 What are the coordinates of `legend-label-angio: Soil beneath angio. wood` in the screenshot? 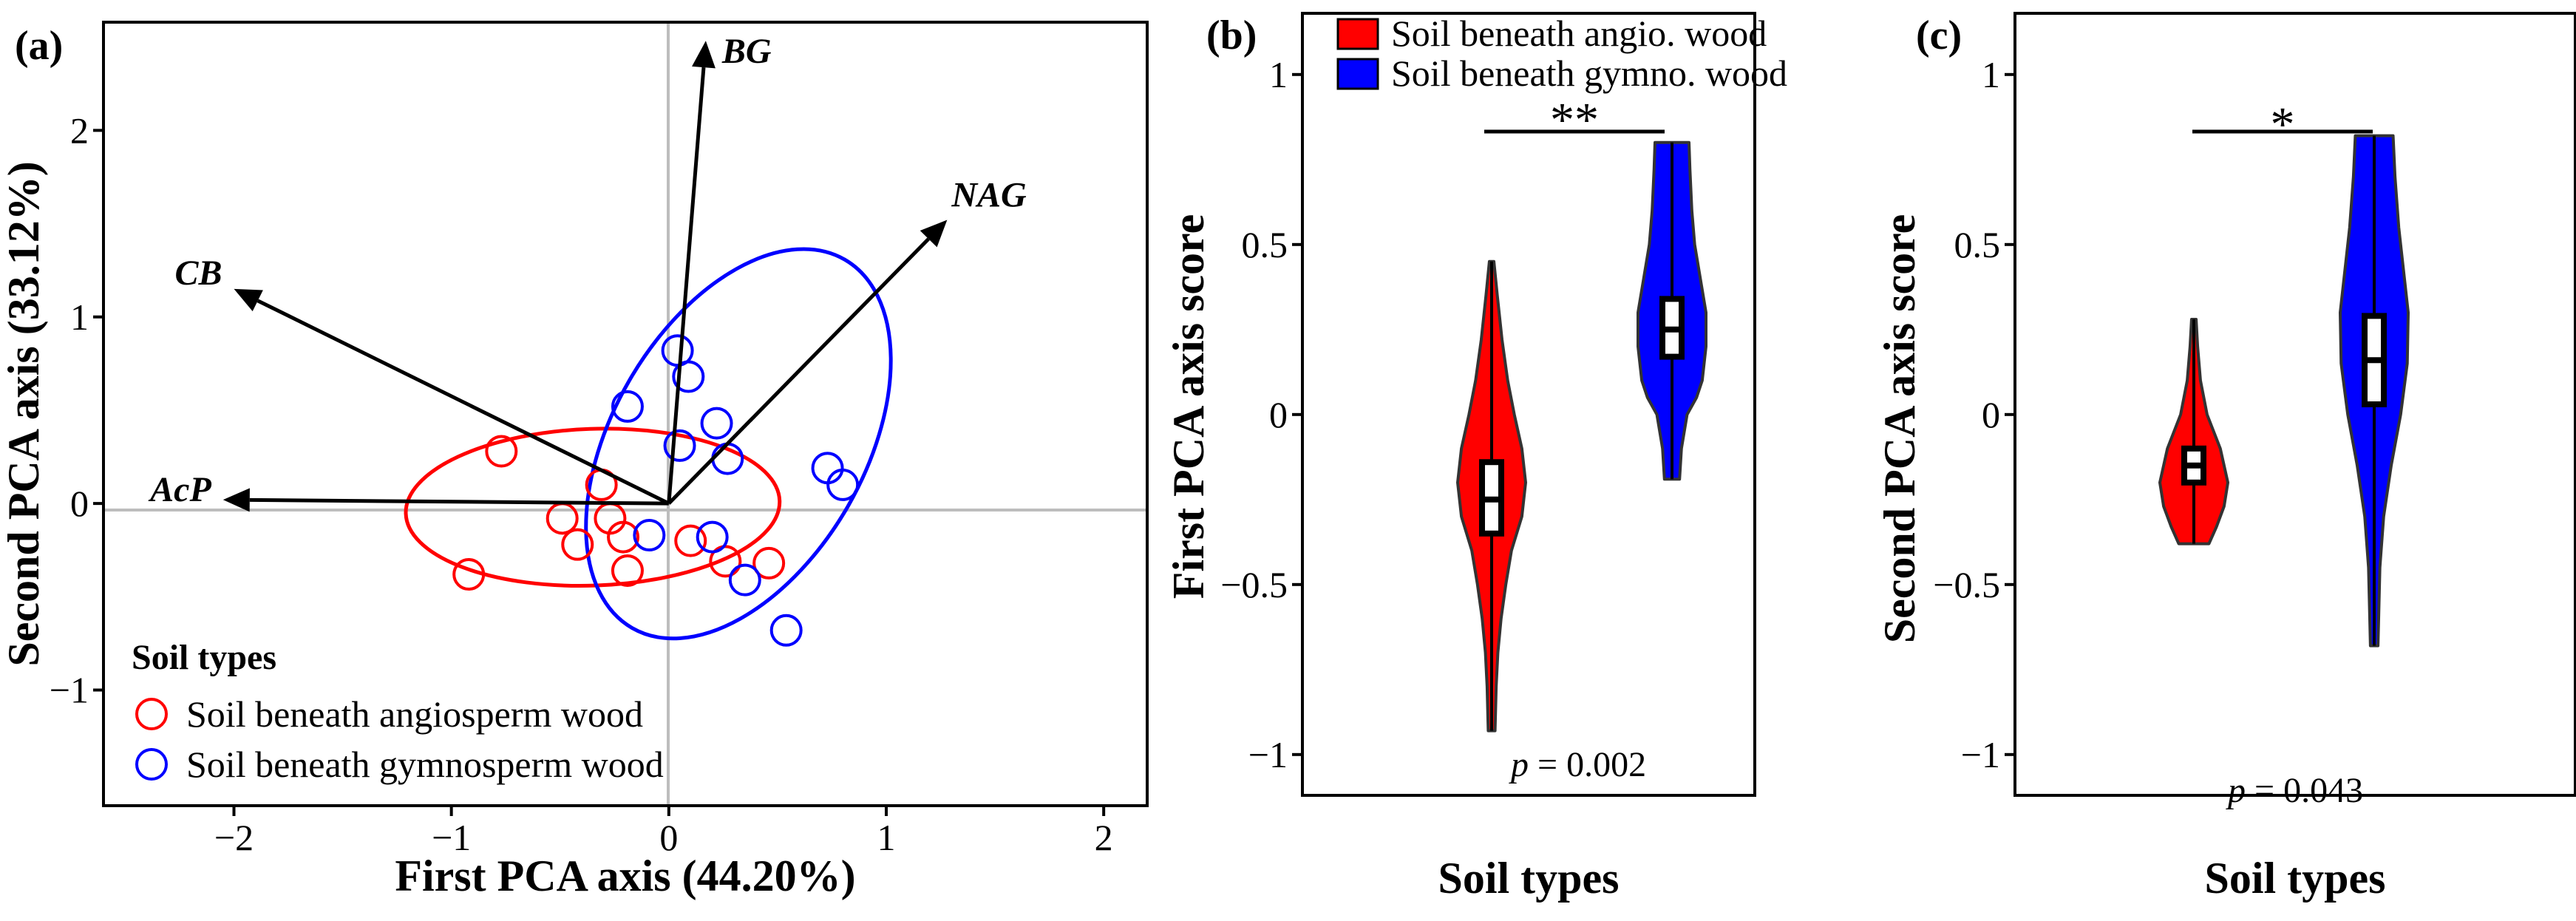 It's located at (1579, 33).